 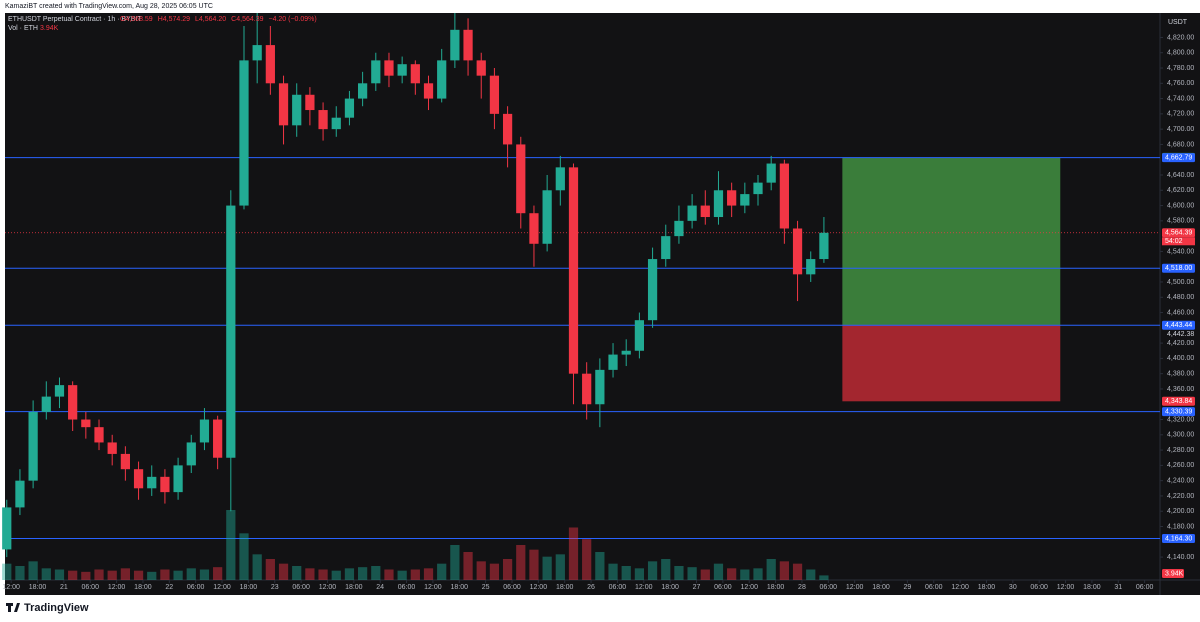 I want to click on legend-value: H4,574.29, so click(x=174, y=19).